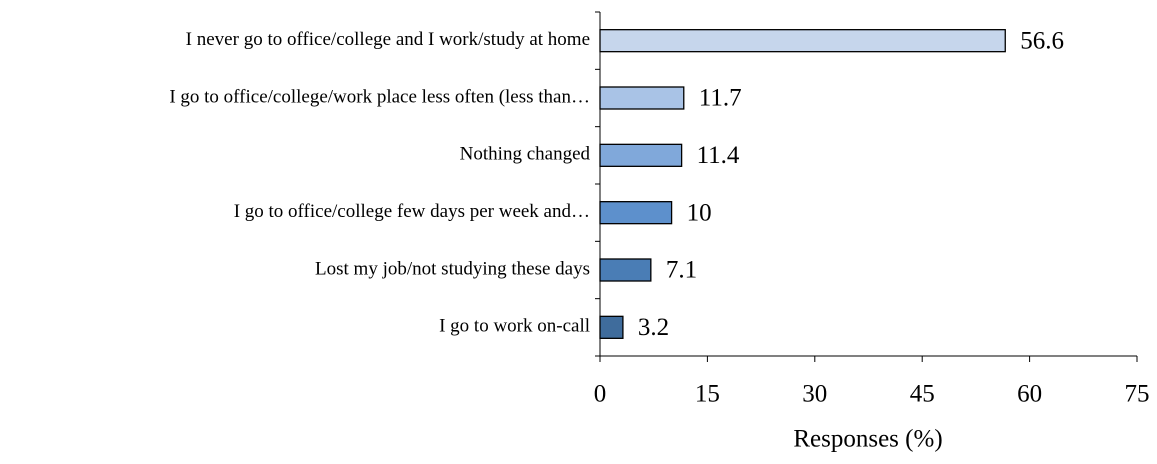 The image size is (1157, 464). Describe the element at coordinates (600, 394) in the screenshot. I see `x-tick-label: 0` at that location.